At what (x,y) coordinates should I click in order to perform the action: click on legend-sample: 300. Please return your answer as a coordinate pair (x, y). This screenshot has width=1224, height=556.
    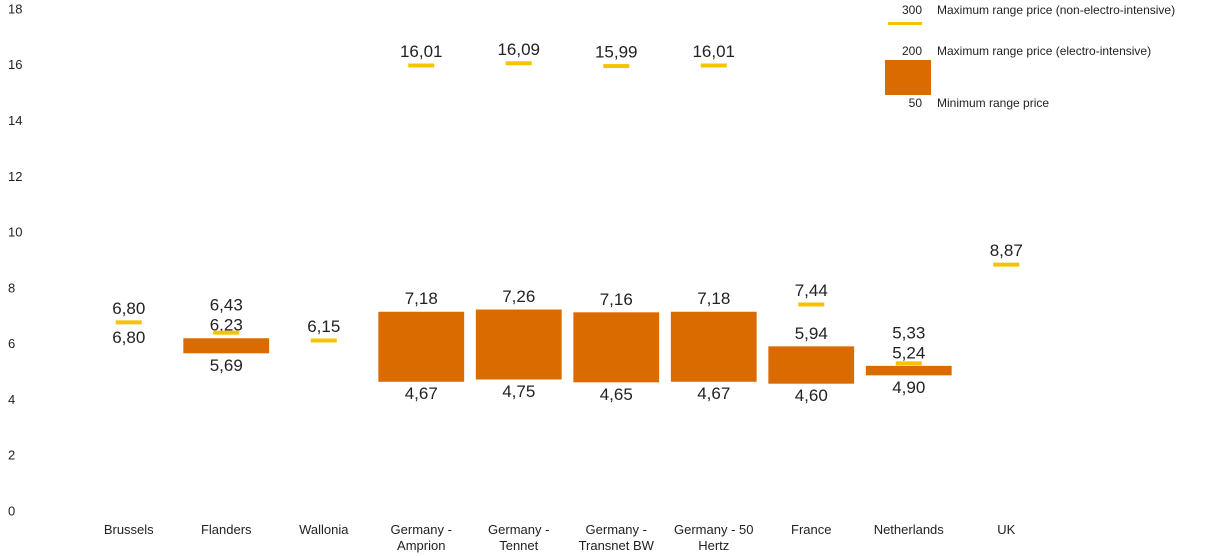
    Looking at the image, I should click on (912, 10).